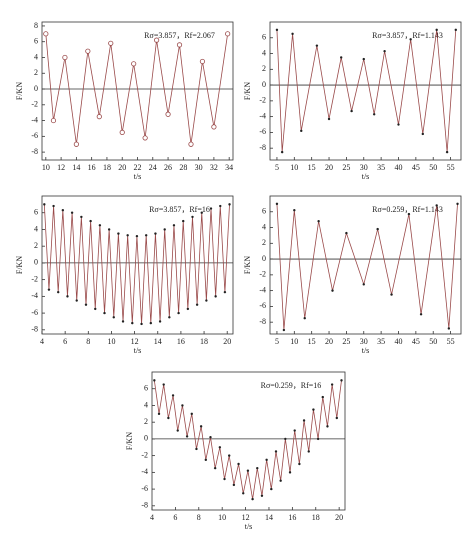  What do you see at coordinates (433, 167) in the screenshot?
I see `x-tick-label: 50` at bounding box center [433, 167].